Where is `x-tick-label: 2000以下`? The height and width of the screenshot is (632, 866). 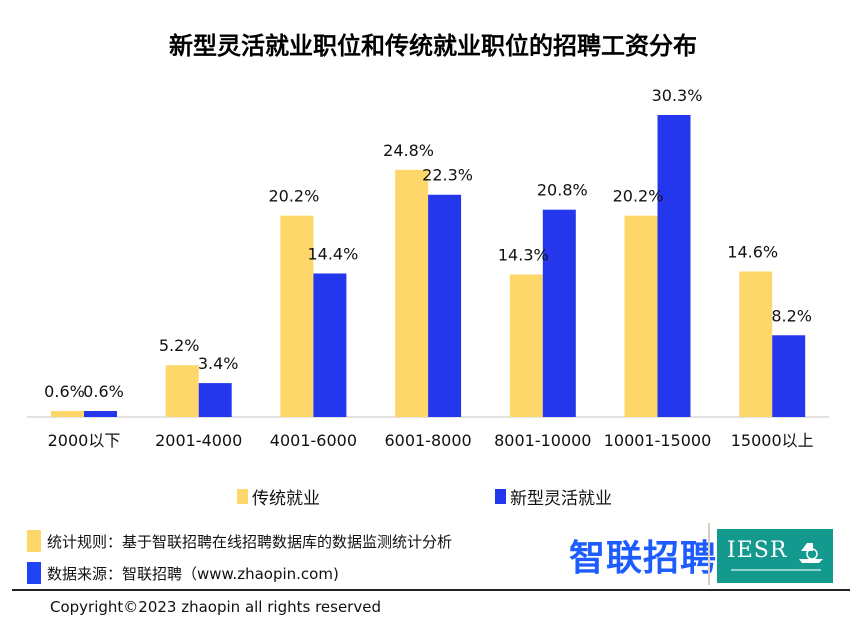 x-tick-label: 2000以下 is located at coordinates (84, 440).